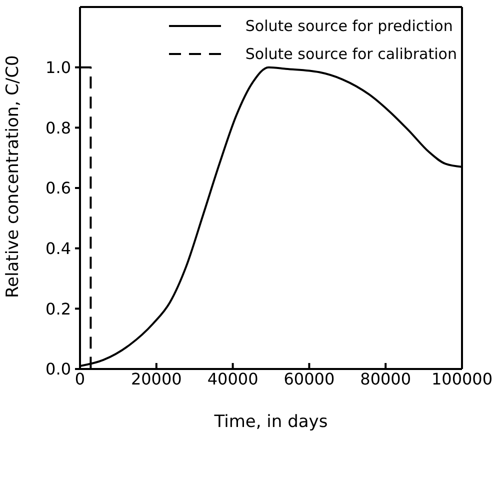 The width and height of the screenshot is (502, 491). I want to click on y-axis-title: Relative concentration, C/C0, so click(13, 176).